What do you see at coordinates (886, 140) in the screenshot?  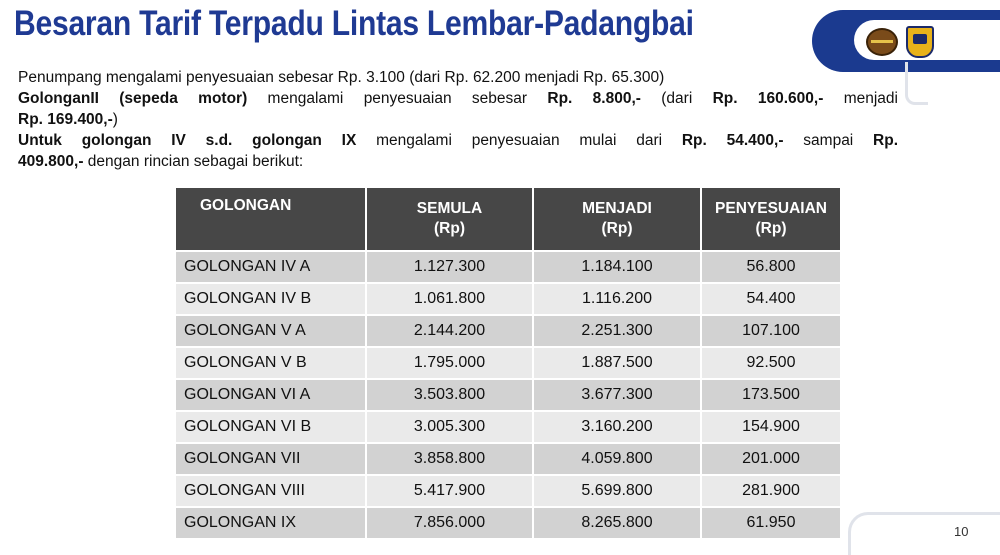 I see `bold-text: Rp.` at bounding box center [886, 140].